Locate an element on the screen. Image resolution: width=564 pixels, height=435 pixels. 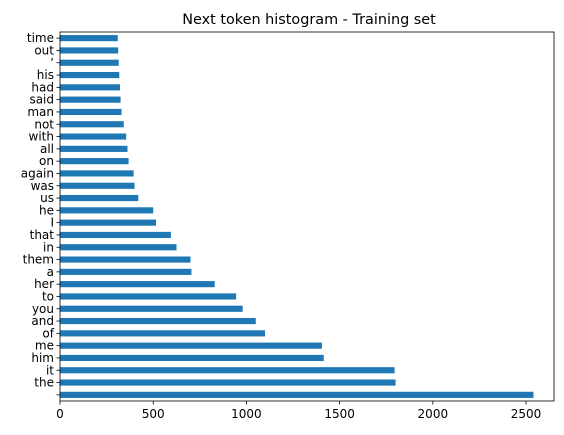
y-tick-label: that is located at coordinates (42, 235).